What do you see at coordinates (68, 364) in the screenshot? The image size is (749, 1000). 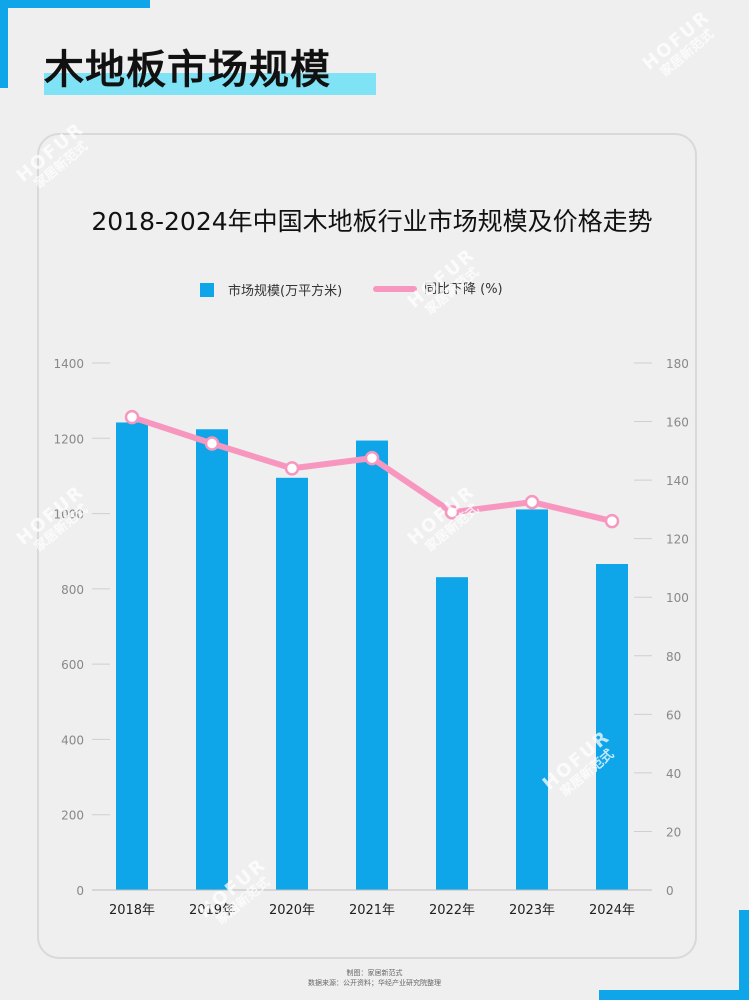 I see `y-left-tick-label: 1400` at bounding box center [68, 364].